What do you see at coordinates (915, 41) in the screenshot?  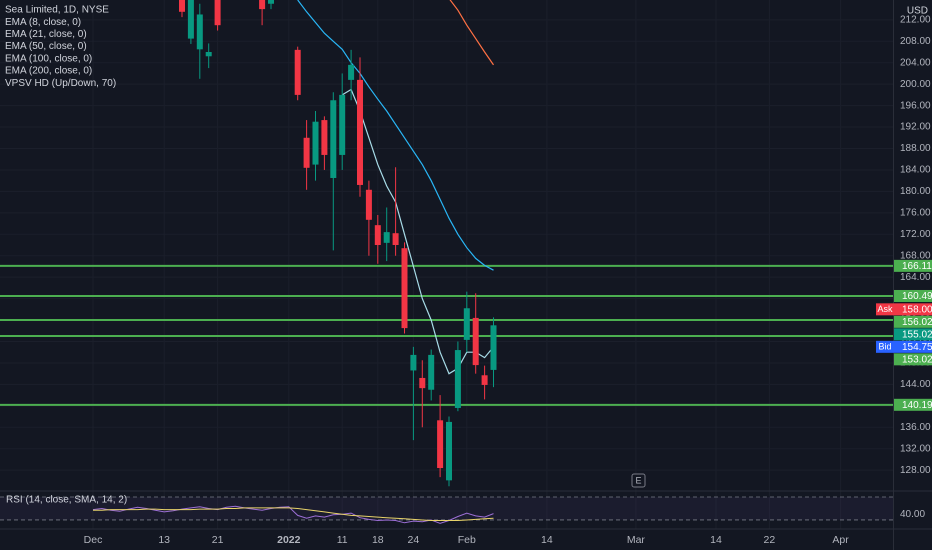 I see `y-tick-label: 208.00` at bounding box center [915, 41].